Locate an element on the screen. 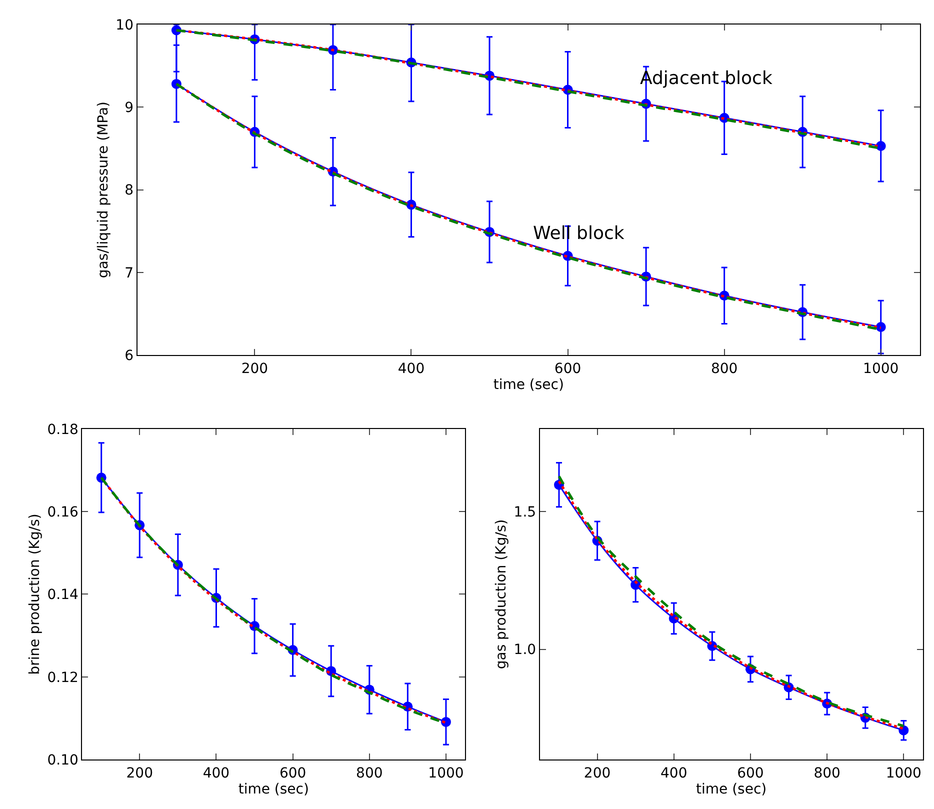 This screenshot has width=934, height=809. y-axis-title: gas/liquid pressure (MPa) is located at coordinates (103, 190).